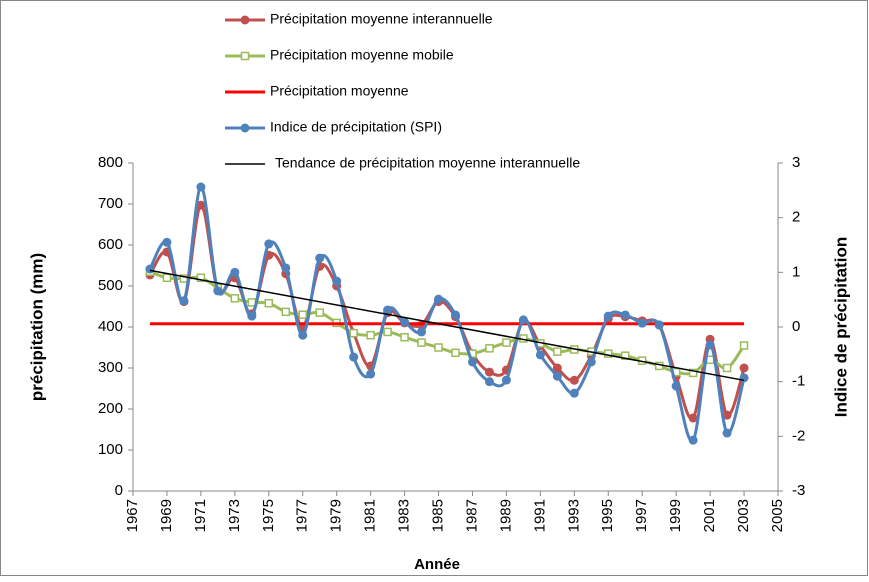 This screenshot has width=869, height=582. What do you see at coordinates (539, 515) in the screenshot?
I see `x-tick-label: 1991` at bounding box center [539, 515].